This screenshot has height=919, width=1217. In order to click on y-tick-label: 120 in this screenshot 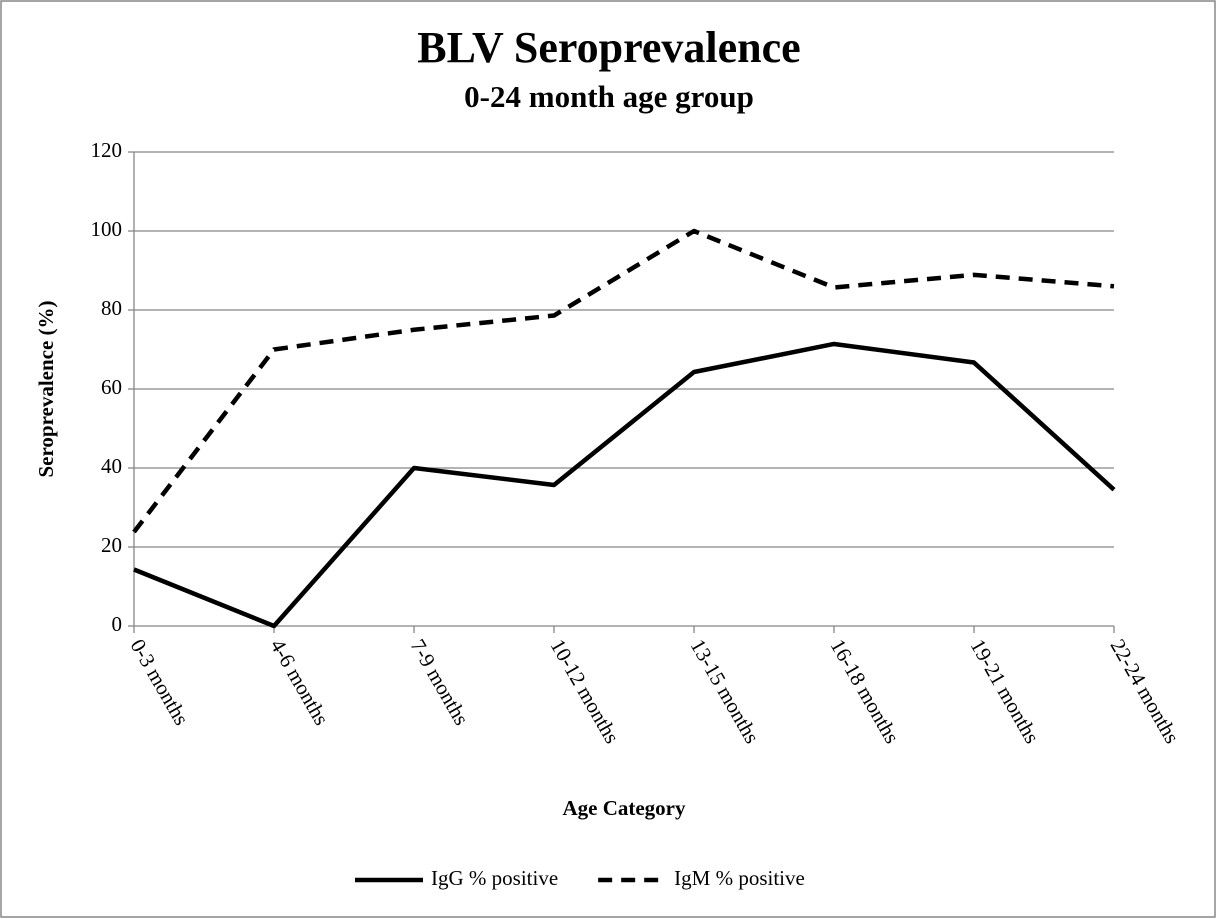, I will do `click(107, 150)`.